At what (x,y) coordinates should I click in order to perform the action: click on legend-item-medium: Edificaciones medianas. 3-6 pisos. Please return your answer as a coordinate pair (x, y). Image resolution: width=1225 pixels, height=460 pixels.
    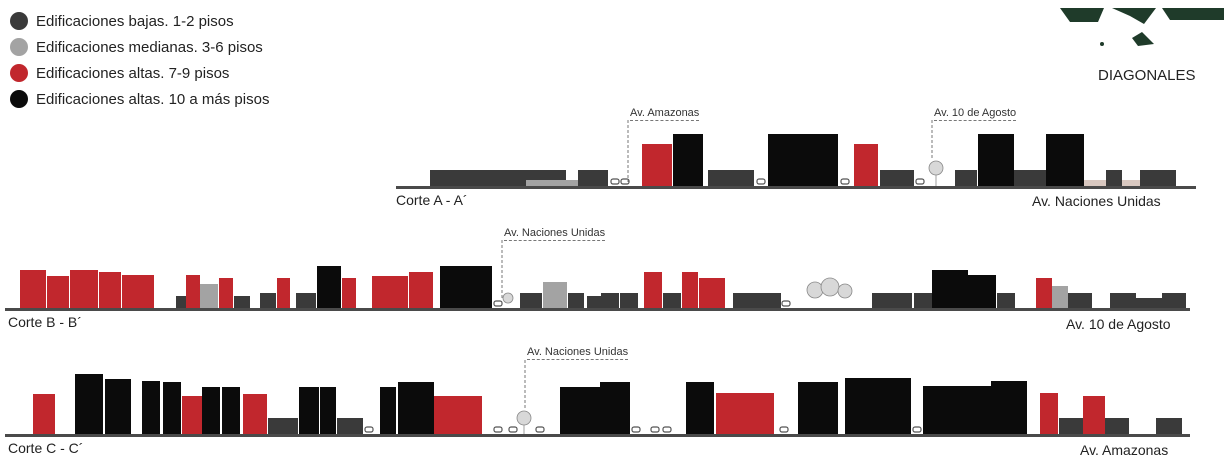
    Looking at the image, I should click on (139, 47).